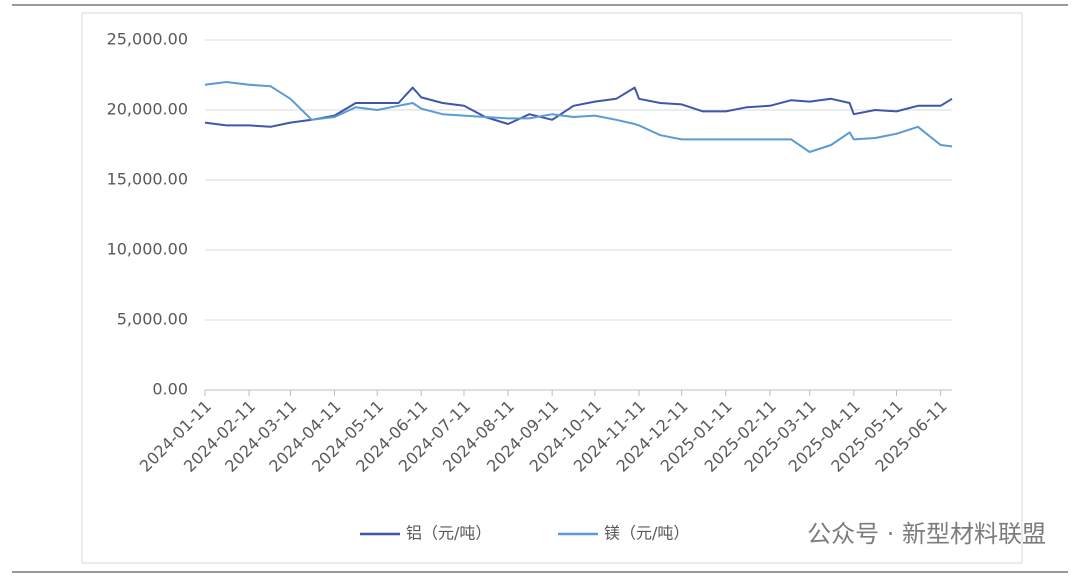 The width and height of the screenshot is (1080, 578). What do you see at coordinates (152, 319) in the screenshot?
I see `y-tick-label: 5,000.00` at bounding box center [152, 319].